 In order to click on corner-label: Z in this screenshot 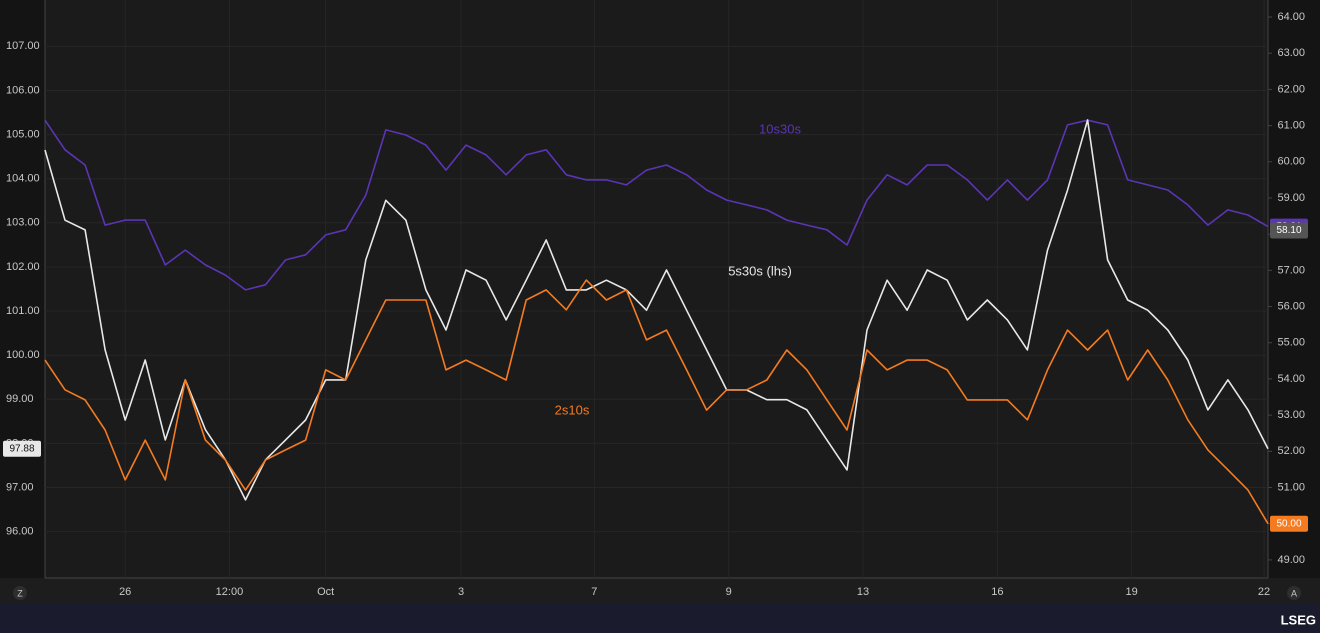, I will do `click(20, 593)`.